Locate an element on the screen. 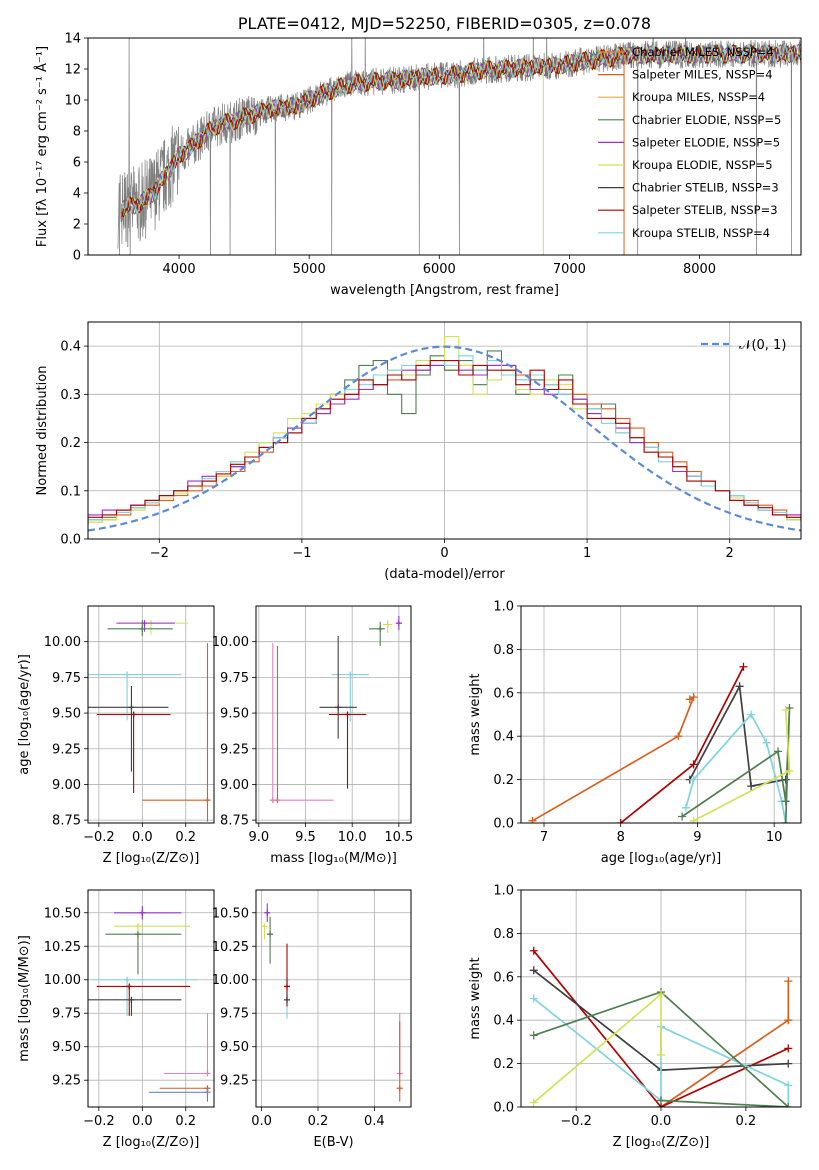  y-tick-label: 8.75 is located at coordinates (234, 821).